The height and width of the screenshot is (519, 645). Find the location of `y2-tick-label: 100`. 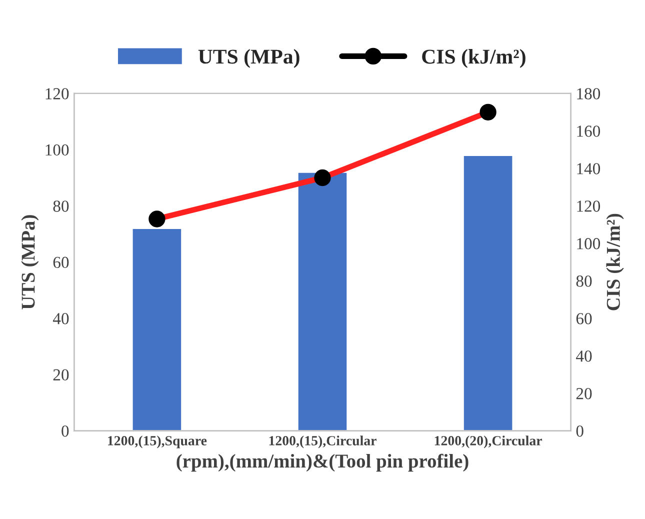

y2-tick-label: 100 is located at coordinates (588, 244).